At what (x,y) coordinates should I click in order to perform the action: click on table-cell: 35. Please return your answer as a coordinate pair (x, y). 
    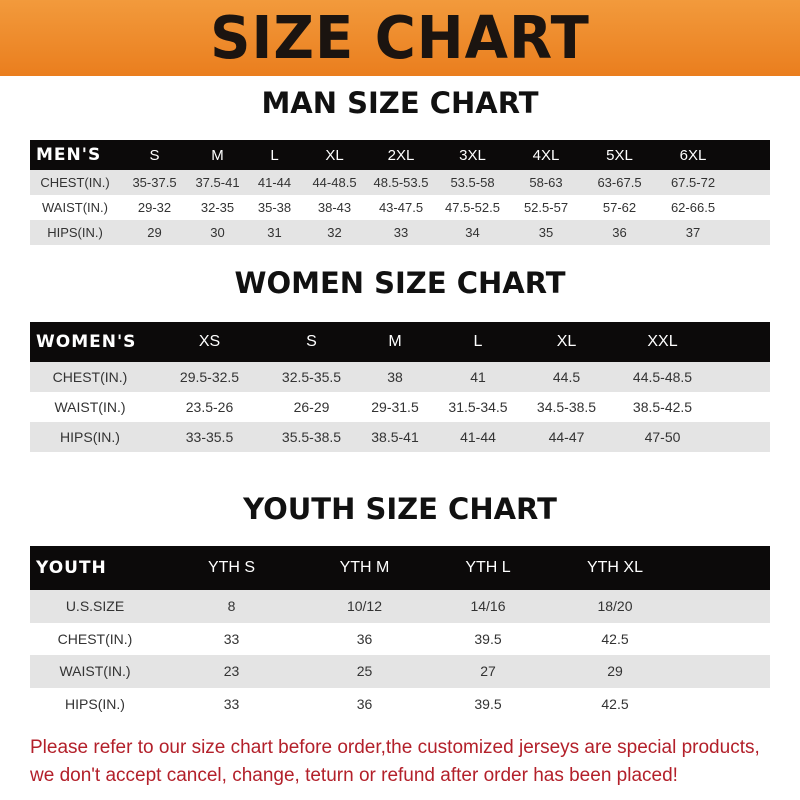
    Looking at the image, I should click on (546, 232).